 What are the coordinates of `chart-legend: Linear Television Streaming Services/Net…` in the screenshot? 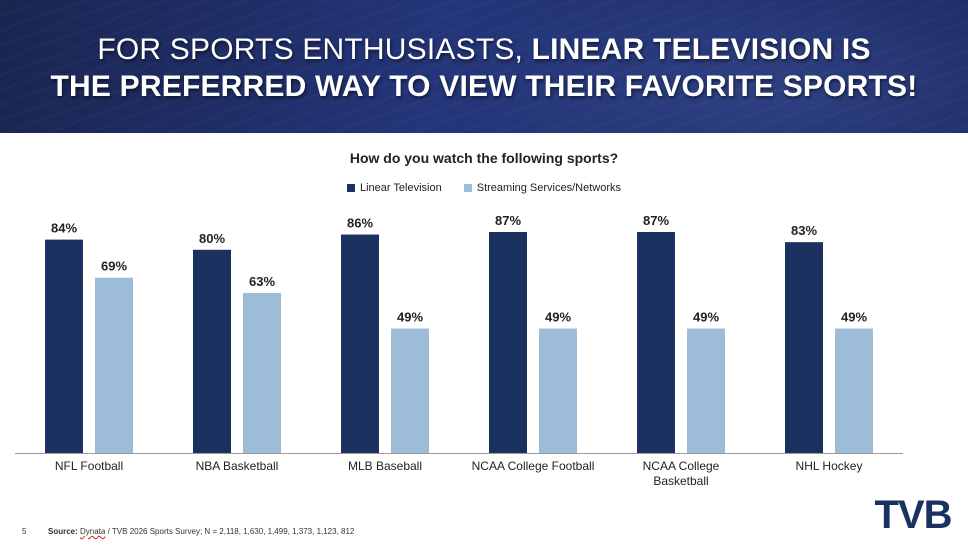 It's located at (484, 188).